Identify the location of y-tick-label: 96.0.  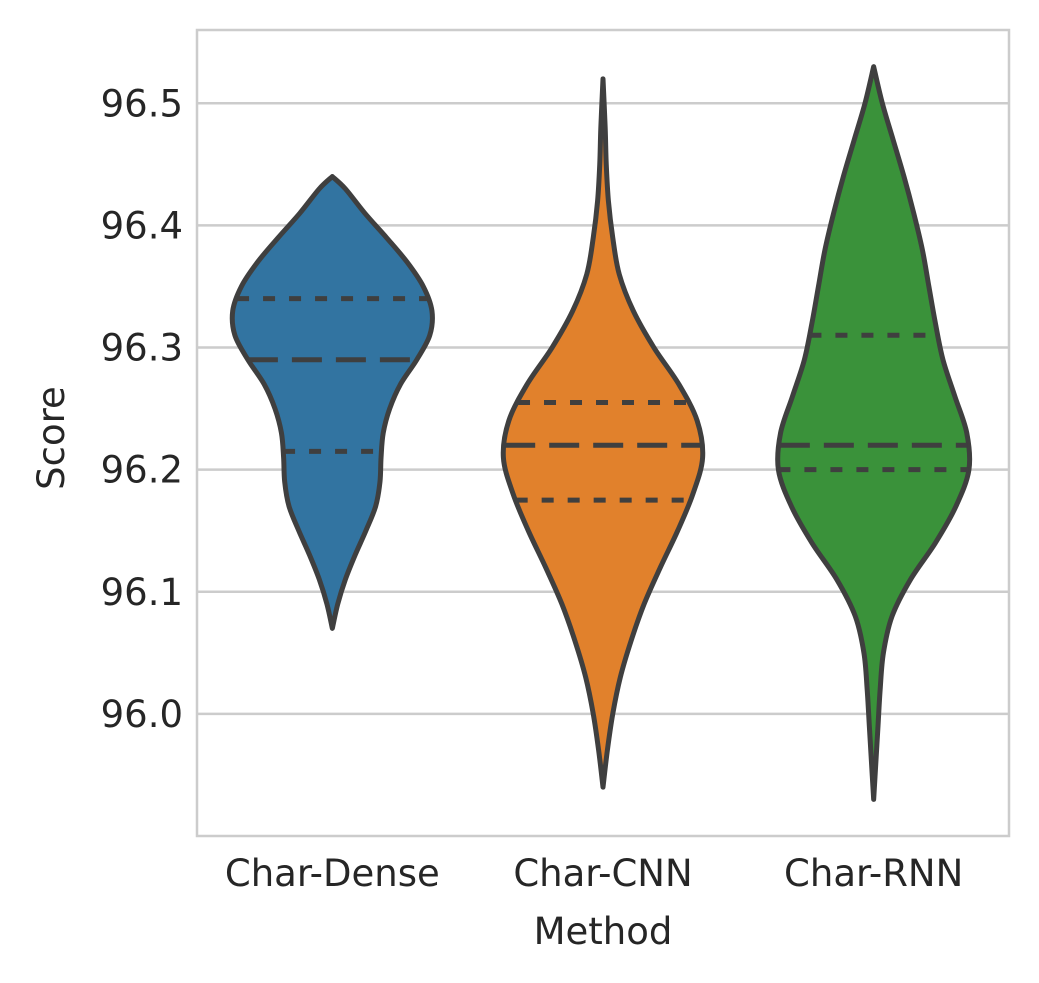
(142, 714).